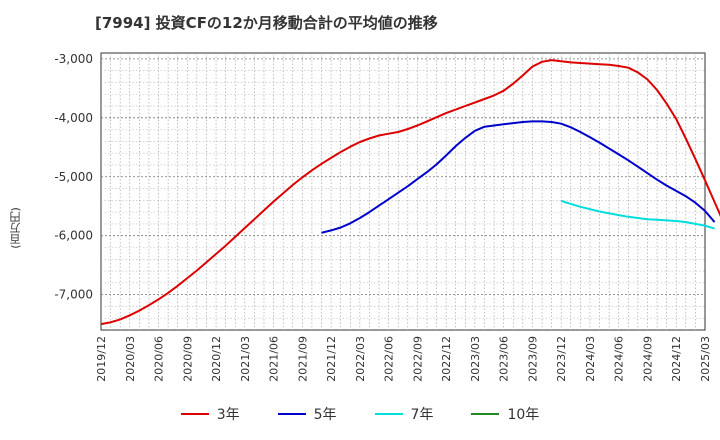 This screenshot has height=440, width=720. Describe the element at coordinates (159, 359) in the screenshot. I see `x-tick-label: 2020/06` at that location.